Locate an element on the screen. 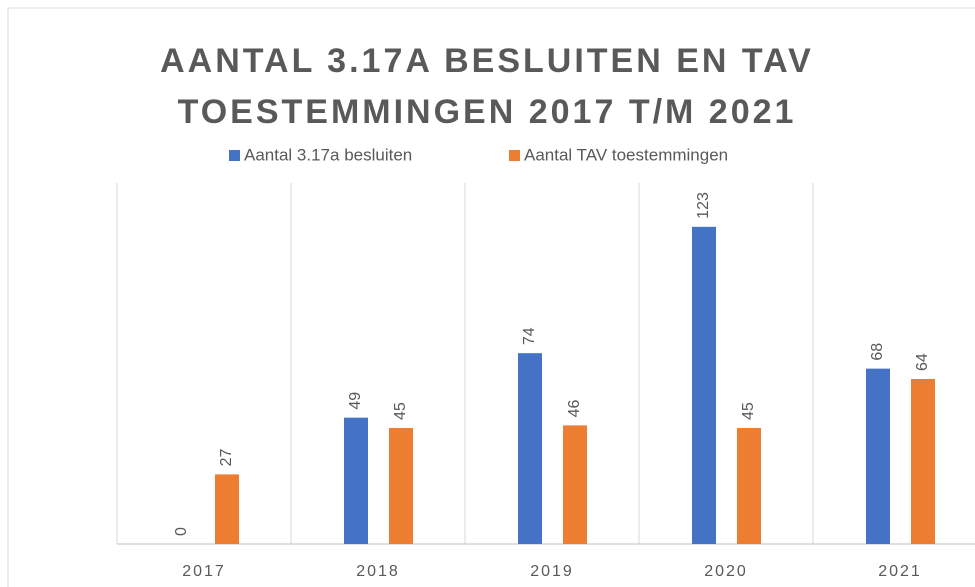  x-tick-label: 2019 is located at coordinates (552, 571).